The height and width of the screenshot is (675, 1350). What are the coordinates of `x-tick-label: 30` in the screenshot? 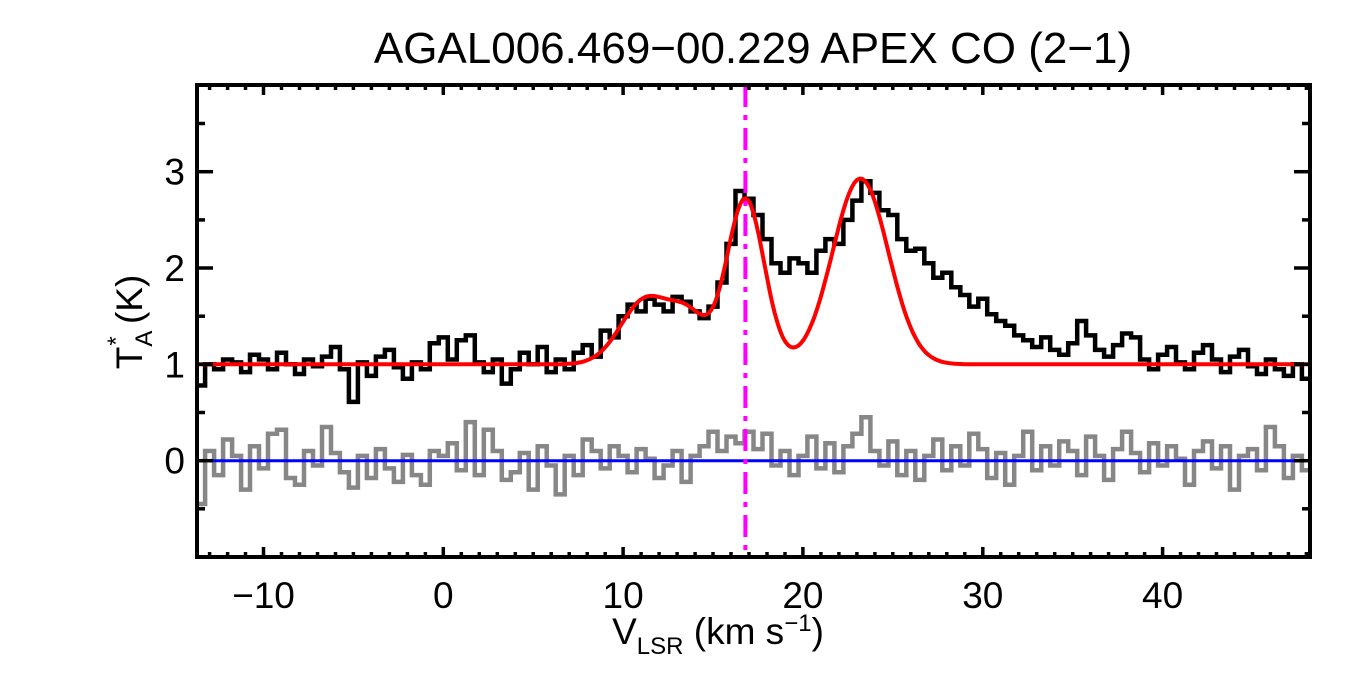 It's located at (982, 595).